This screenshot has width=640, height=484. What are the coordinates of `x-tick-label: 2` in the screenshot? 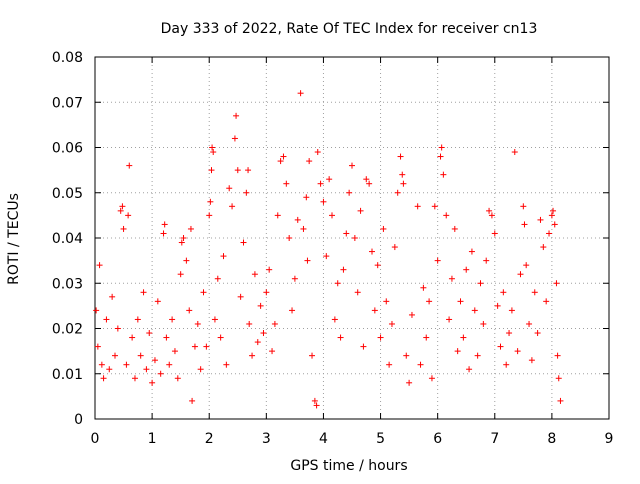 It's located at (209, 439).